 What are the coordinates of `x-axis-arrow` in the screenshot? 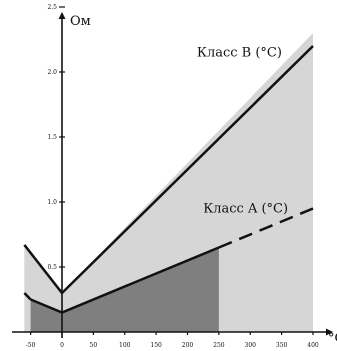 It's located at (329, 332).